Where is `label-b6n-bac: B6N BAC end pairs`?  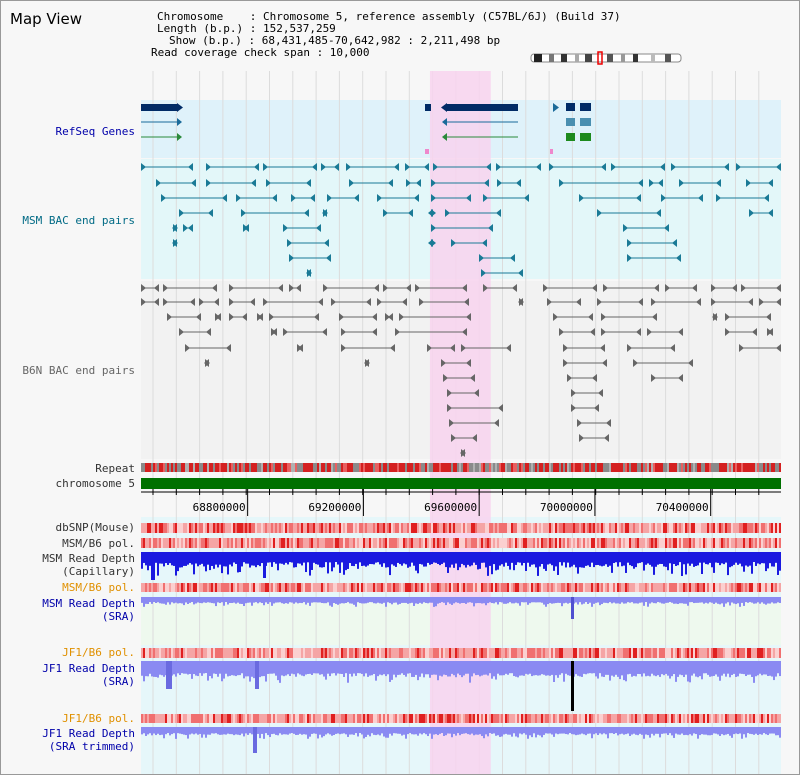
label-b6n-bac: B6N BAC end pairs is located at coordinates (78, 370).